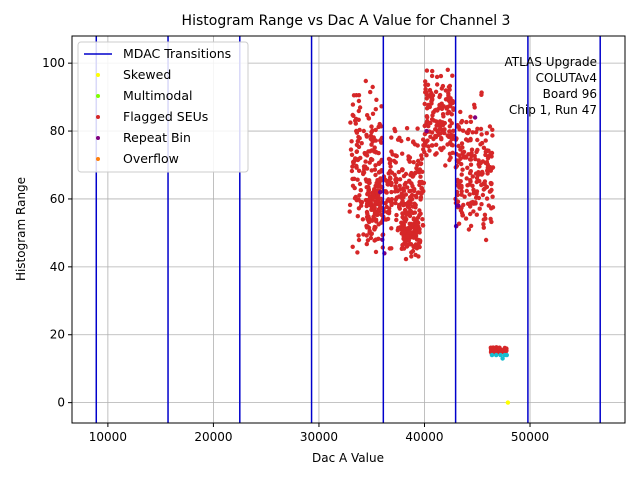 This screenshot has height=480, width=640. What do you see at coordinates (57, 233) in the screenshot?
I see `y-axis-ticks: 0 20 40 60 80 100` at bounding box center [57, 233].